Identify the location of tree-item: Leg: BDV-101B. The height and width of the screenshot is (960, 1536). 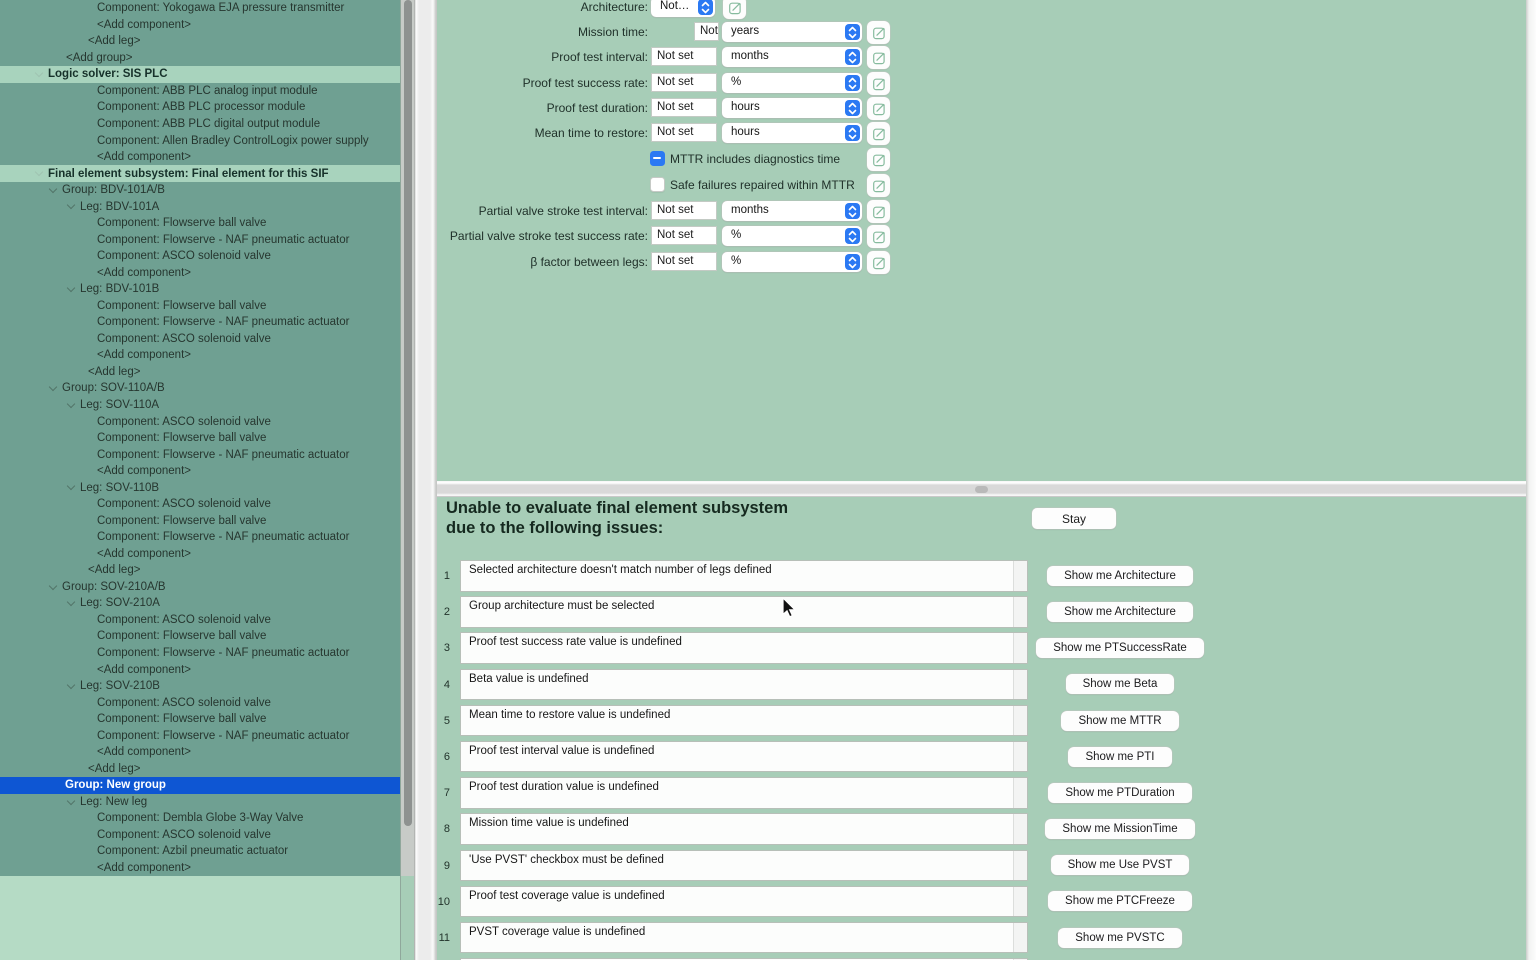
(200, 289).